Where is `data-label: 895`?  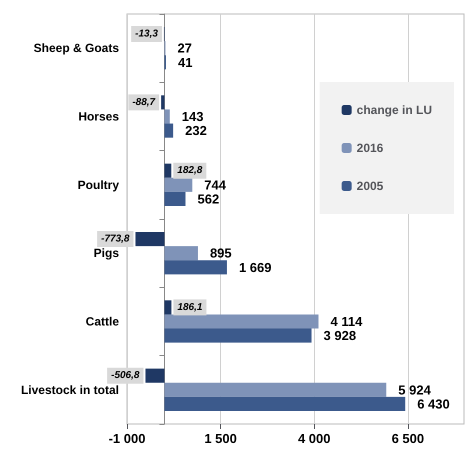
data-label: 895 is located at coordinates (221, 253).